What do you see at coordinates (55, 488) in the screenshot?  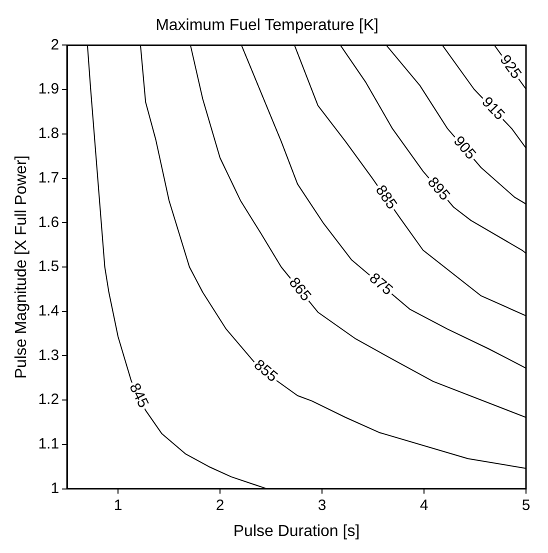 I see `y-tick-label: 1` at bounding box center [55, 488].